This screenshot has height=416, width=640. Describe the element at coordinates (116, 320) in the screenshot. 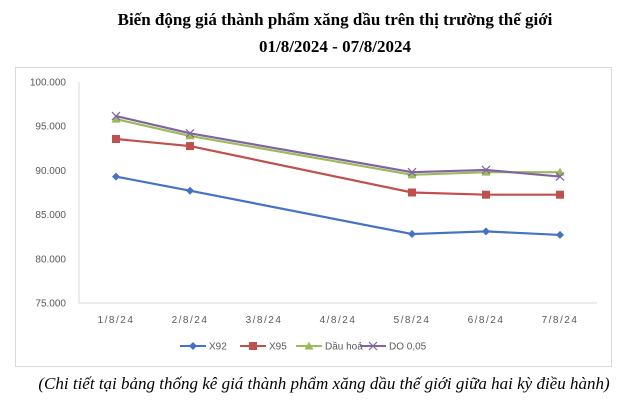

I see `x-tick-label: 1/8/24` at that location.